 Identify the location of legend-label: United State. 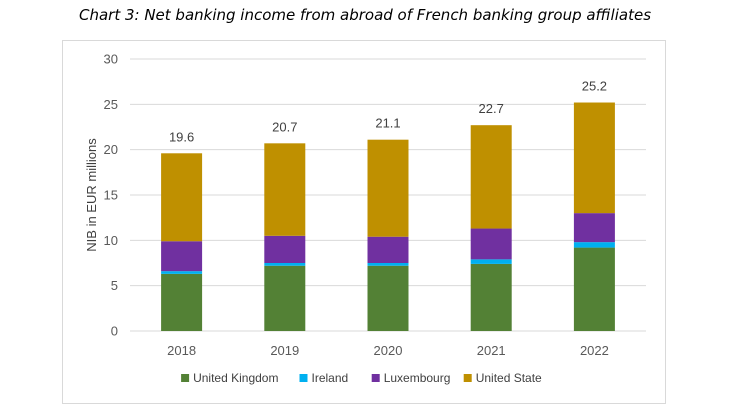
(509, 378).